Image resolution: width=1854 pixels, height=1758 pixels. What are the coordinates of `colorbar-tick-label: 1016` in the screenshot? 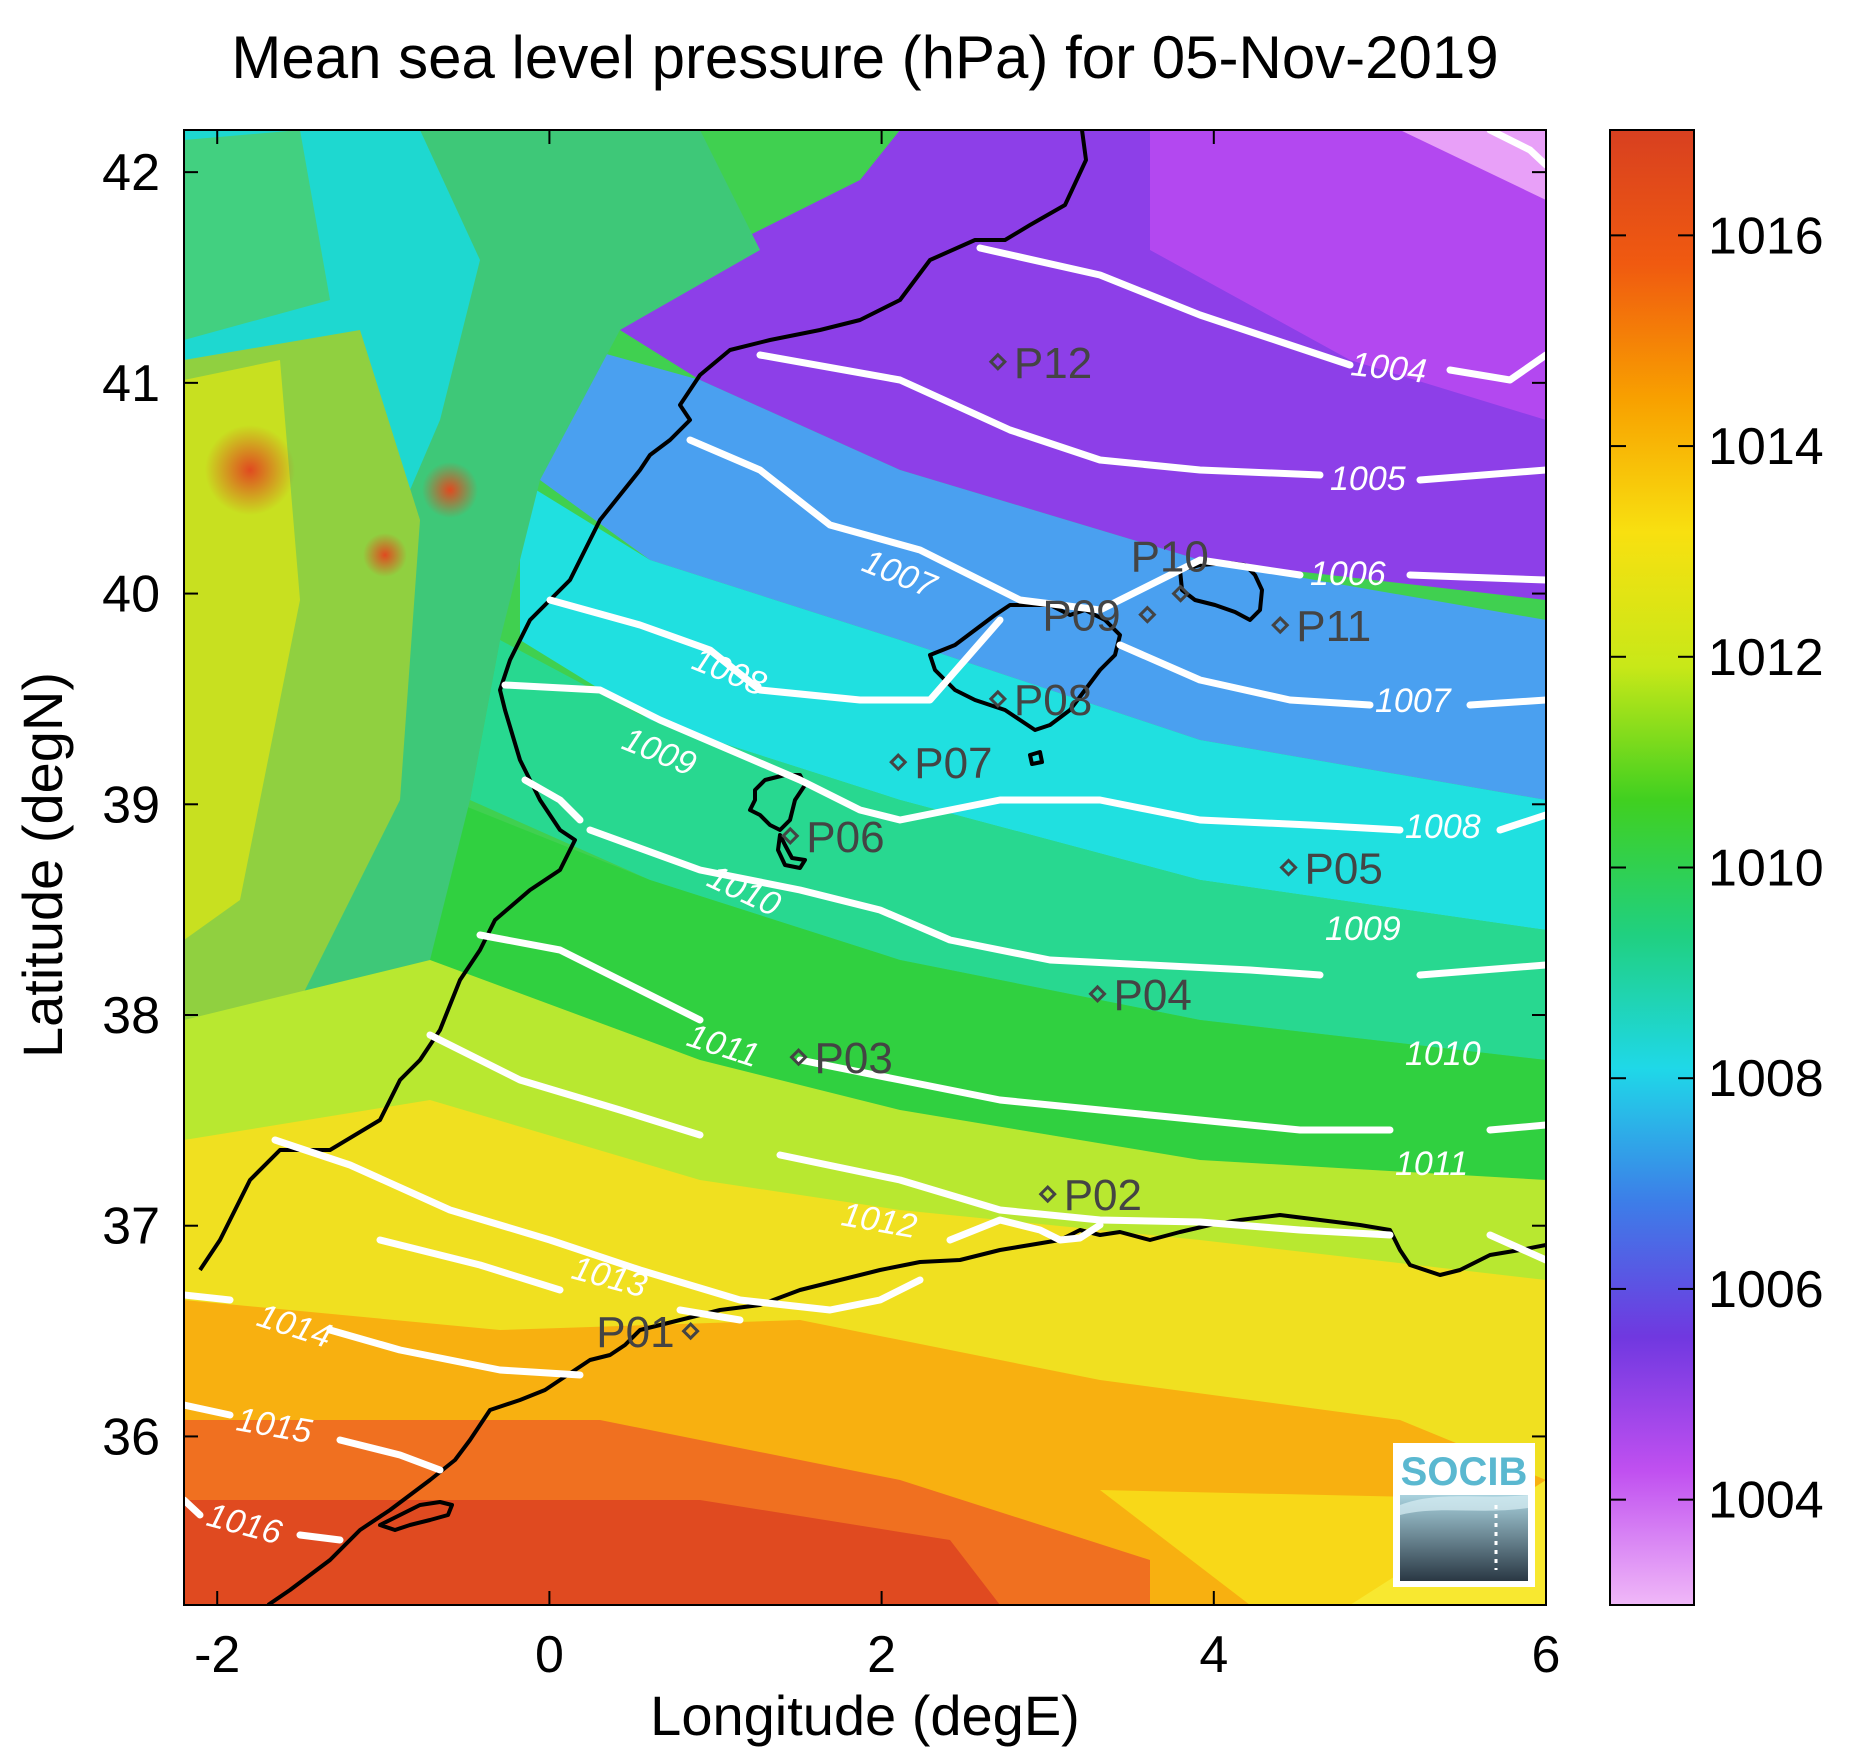 It's located at (1766, 236).